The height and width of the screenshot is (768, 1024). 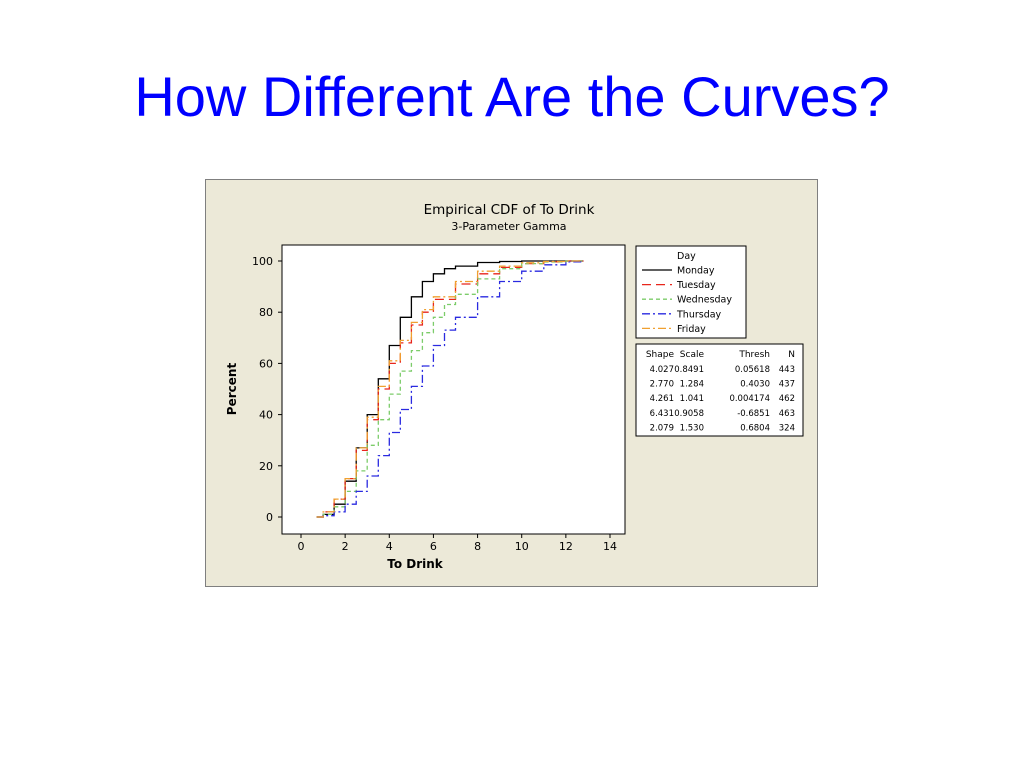 I want to click on table-cell: 0.4030, so click(x=755, y=385).